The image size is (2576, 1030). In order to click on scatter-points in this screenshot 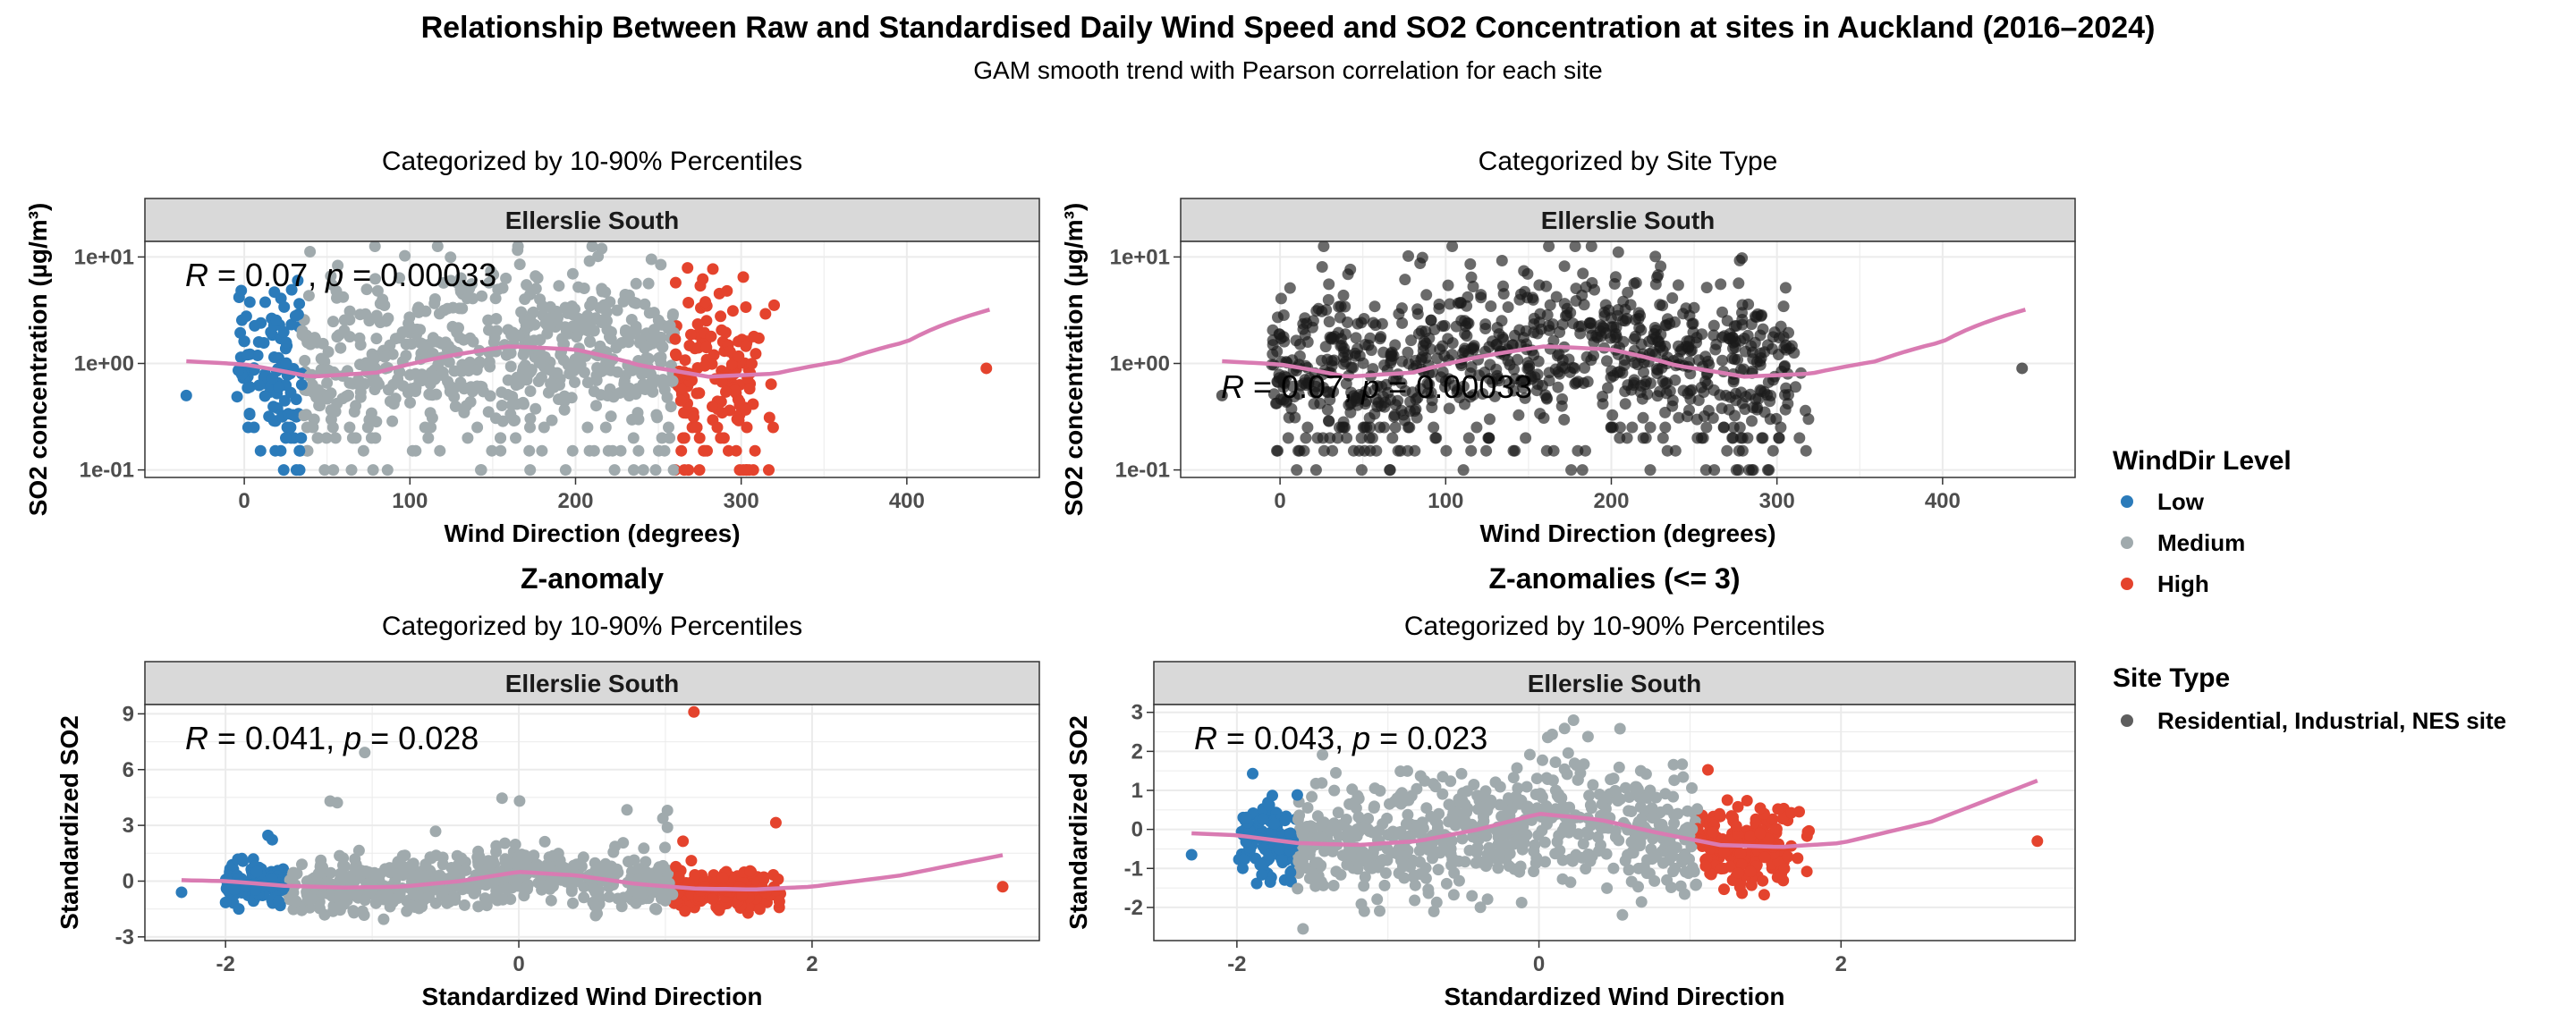, I will do `click(1614, 824)`.